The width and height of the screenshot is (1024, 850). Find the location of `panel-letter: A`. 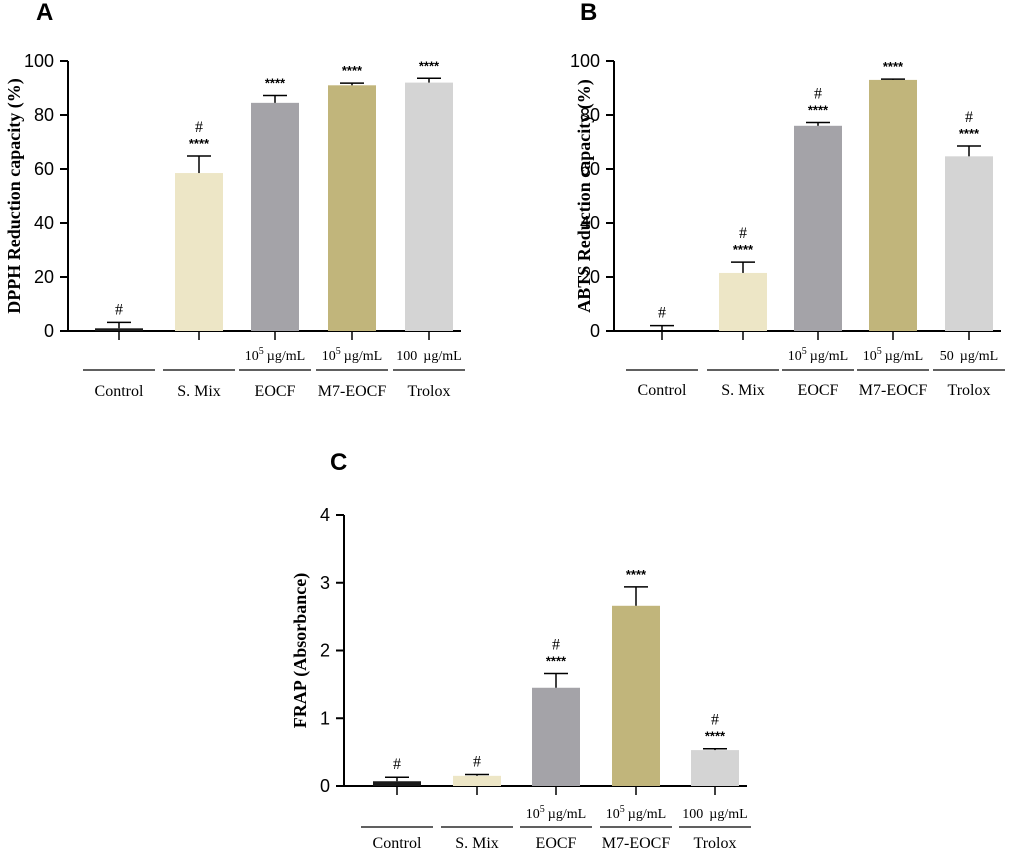

panel-letter: A is located at coordinates (44, 13).